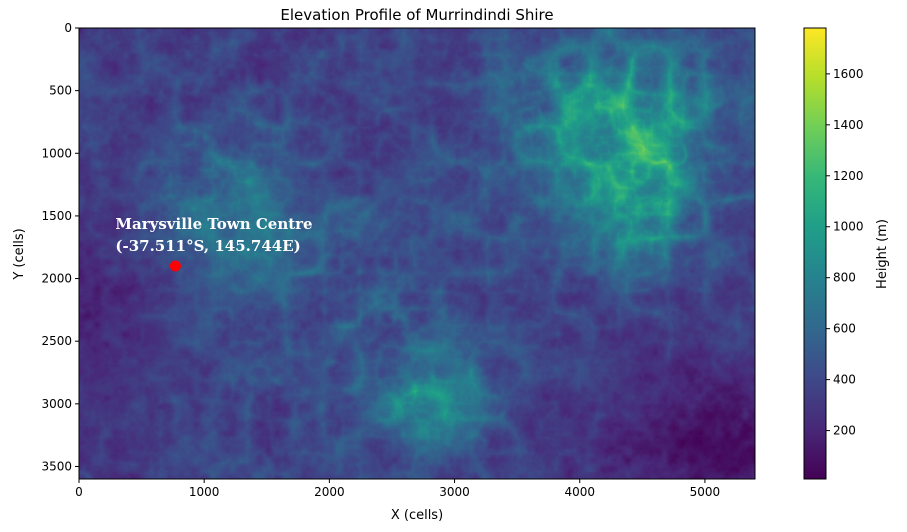 The image size is (907, 532). Describe the element at coordinates (848, 227) in the screenshot. I see `colorbar-tick-label: 1000` at that location.